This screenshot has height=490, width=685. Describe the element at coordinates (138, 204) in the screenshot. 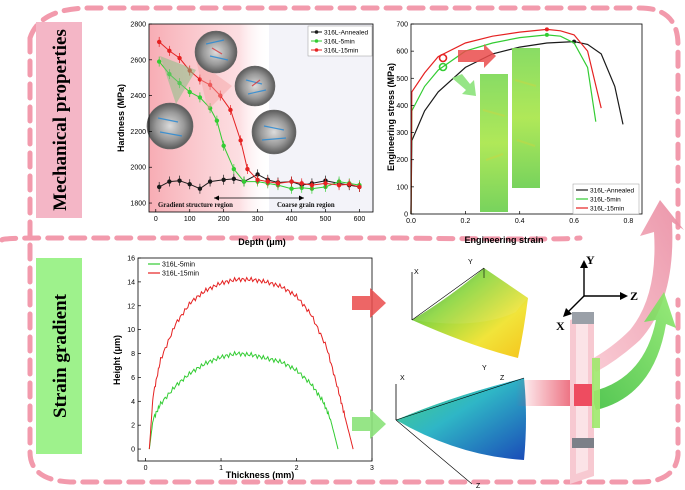

I see `y-tick-label: 1800` at that location.